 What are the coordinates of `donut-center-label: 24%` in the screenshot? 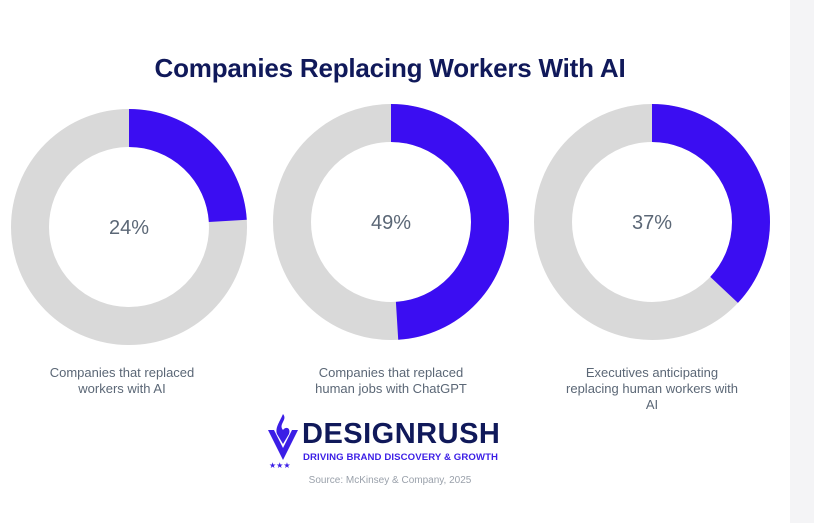 It's located at (129, 228).